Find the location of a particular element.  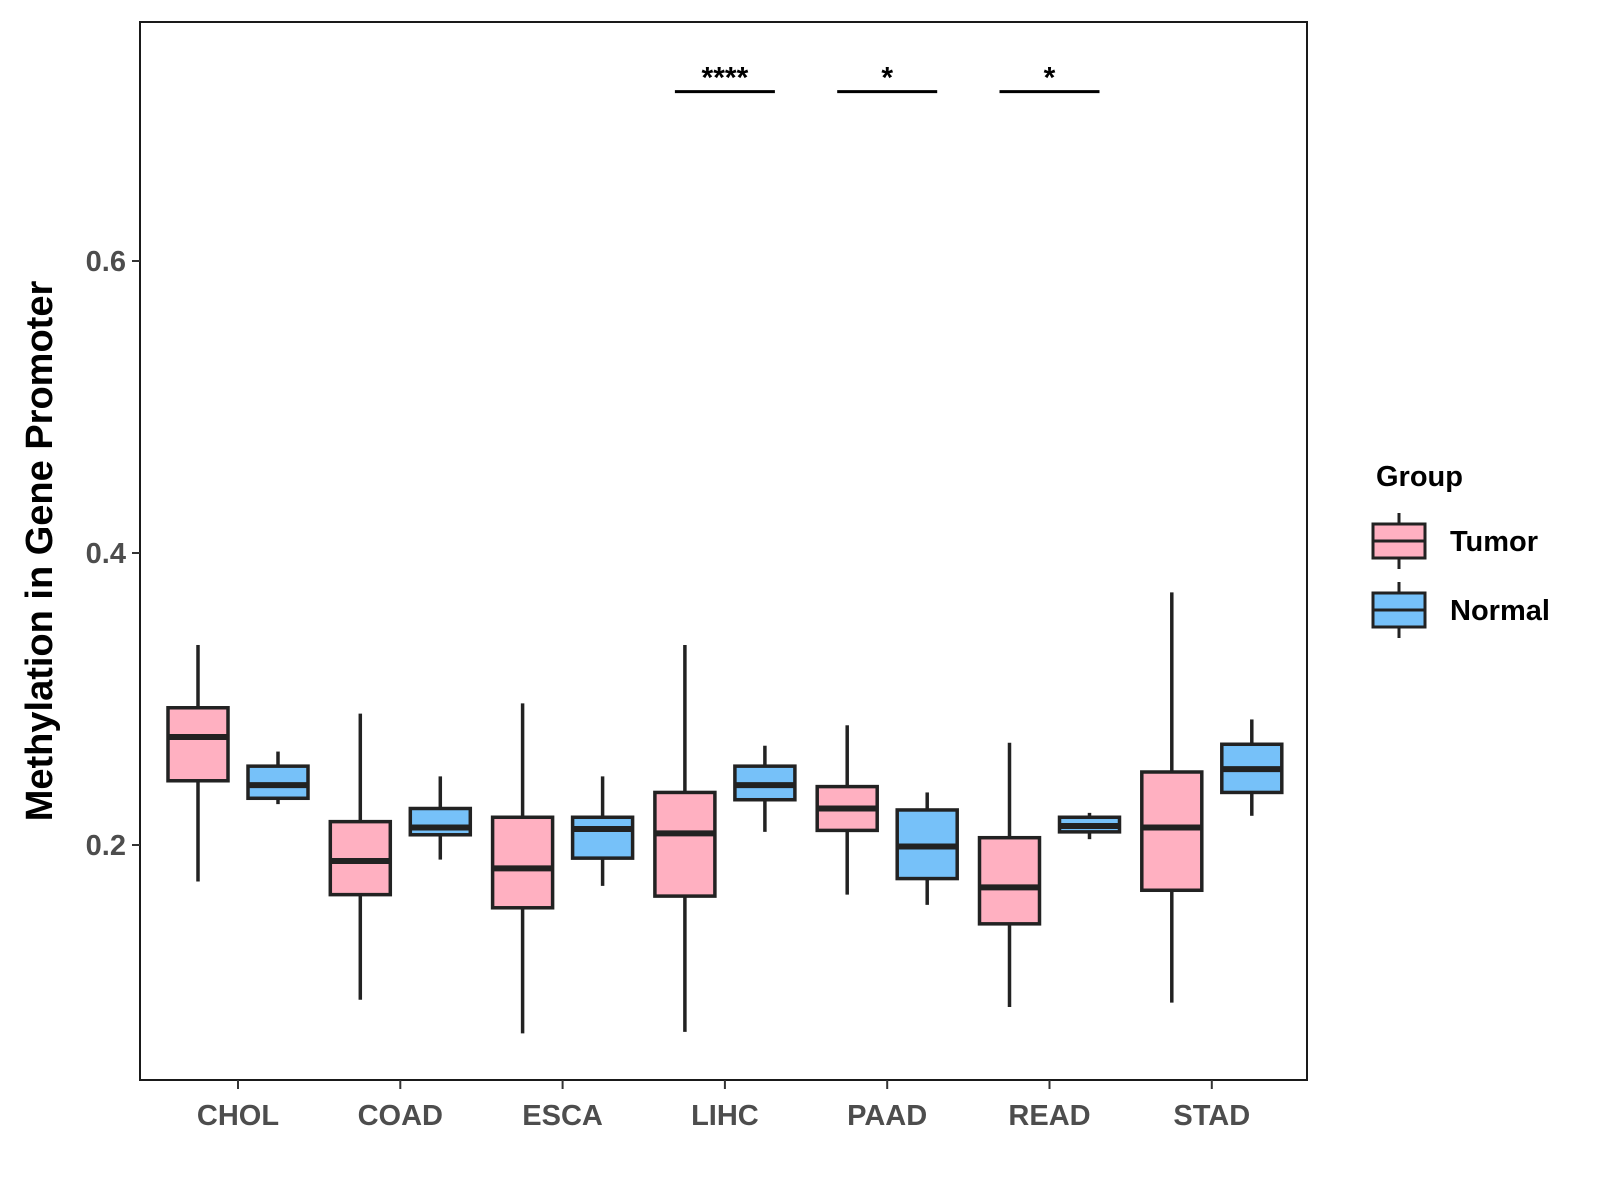

x-tick-label: LIHC is located at coordinates (725, 1116).